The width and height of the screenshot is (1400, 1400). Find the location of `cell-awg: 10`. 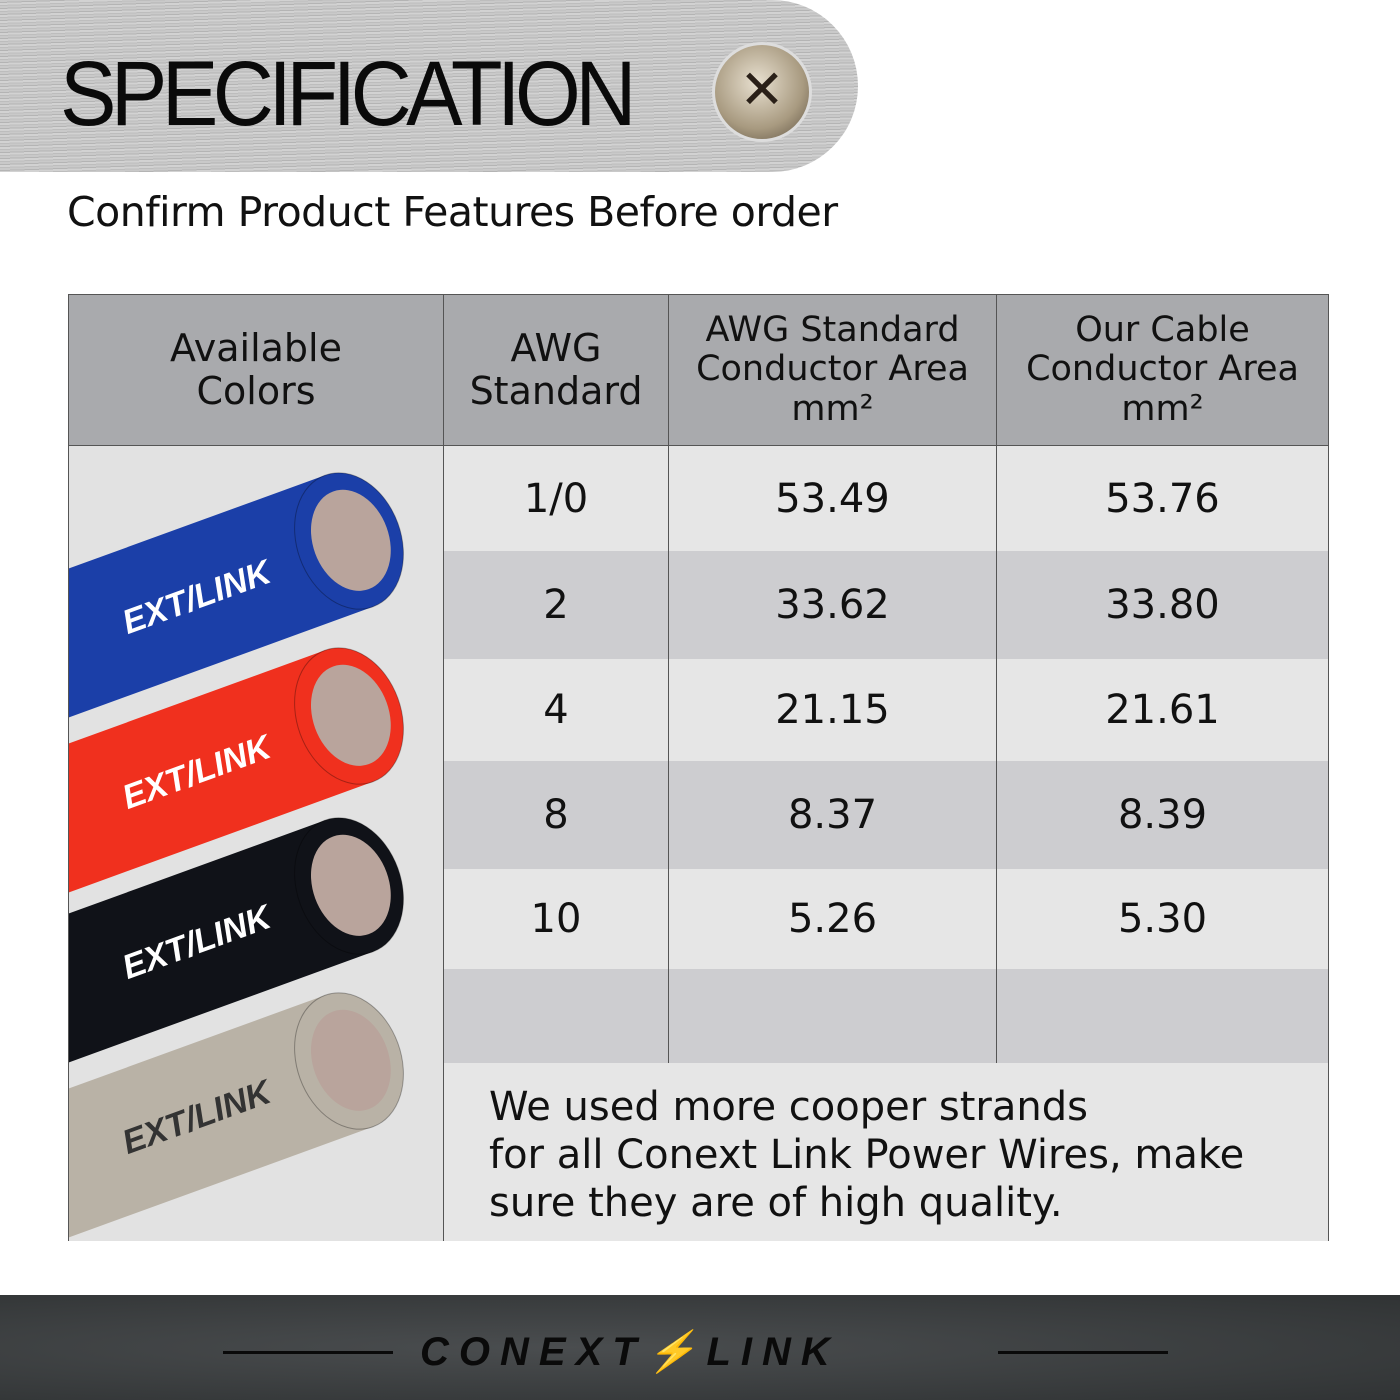

cell-awg: 10 is located at coordinates (556, 919).